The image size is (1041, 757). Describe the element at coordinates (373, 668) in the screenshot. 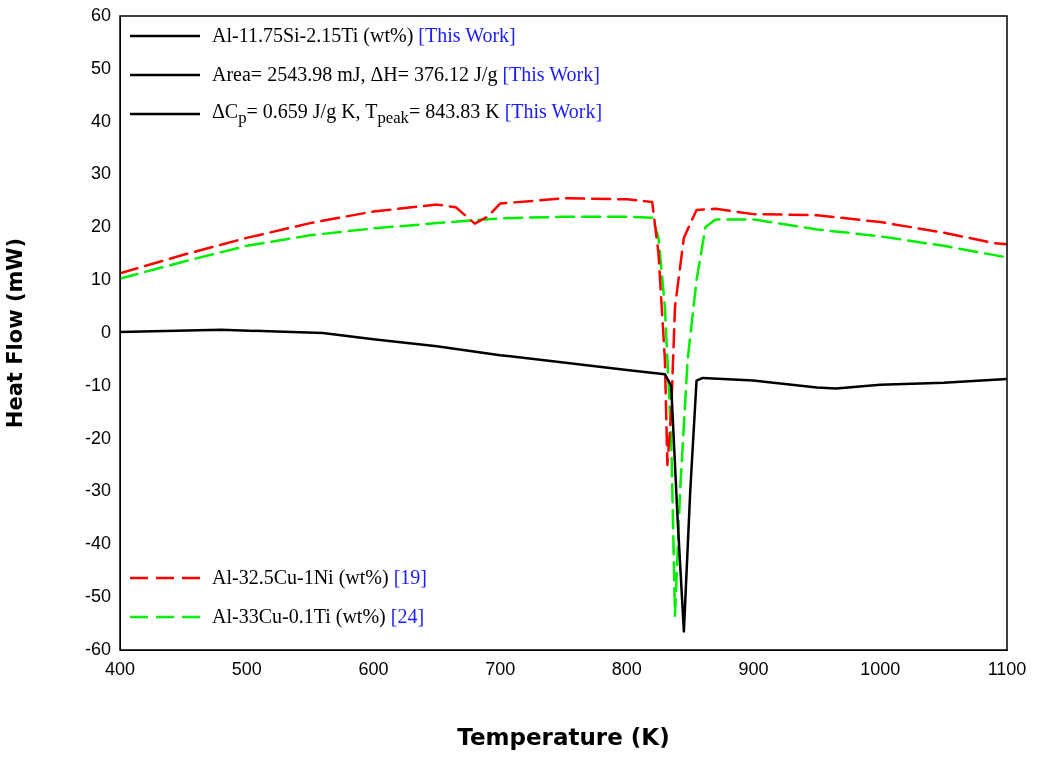

I see `x-tick-label: 600` at that location.